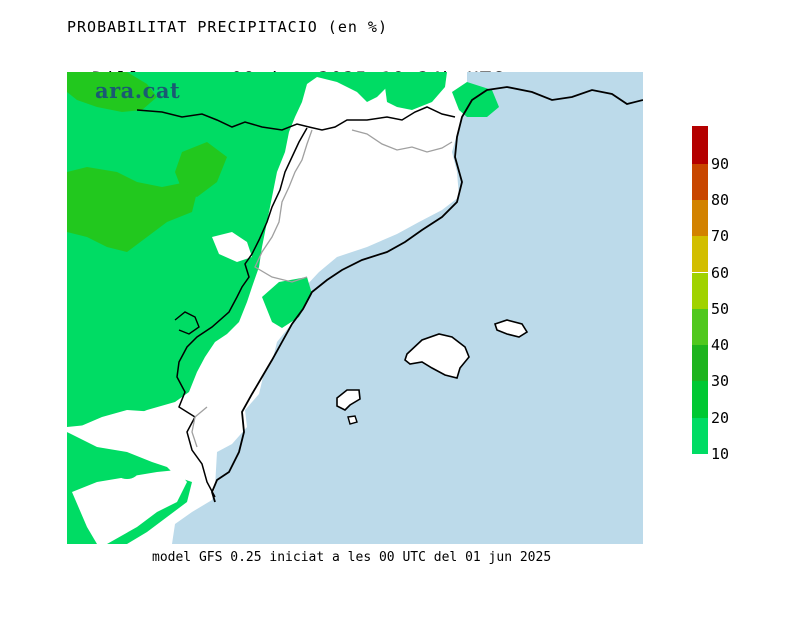  Describe the element at coordinates (720, 345) in the screenshot. I see `legend-label-40: 40` at that location.